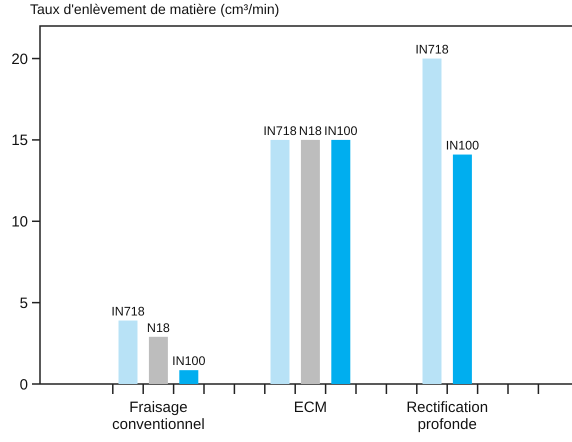 The width and height of the screenshot is (572, 442). Describe the element at coordinates (128, 311) in the screenshot. I see `series-label: IN718` at that location.